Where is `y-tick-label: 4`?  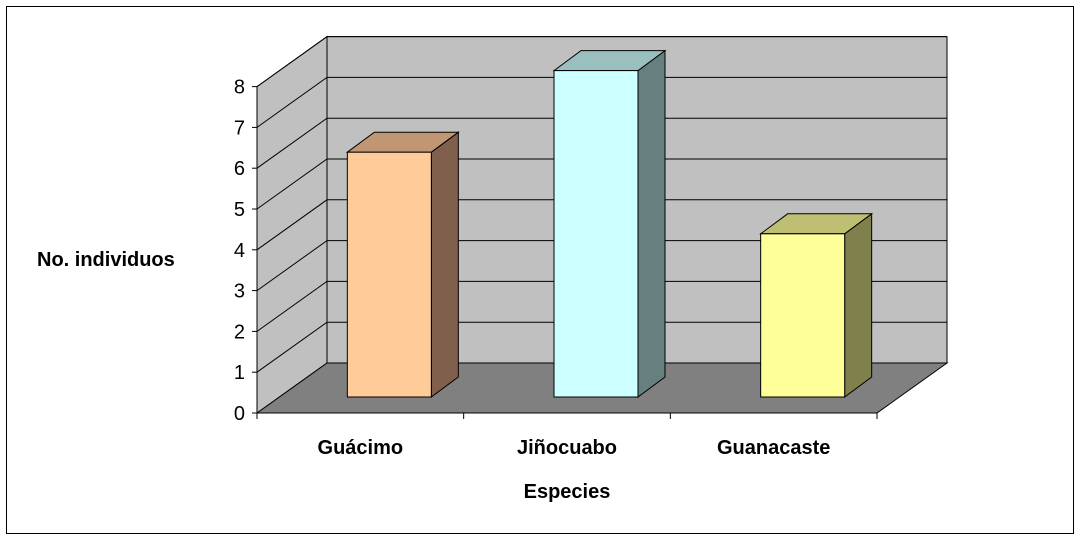 y-tick-label: 4 is located at coordinates (239, 251).